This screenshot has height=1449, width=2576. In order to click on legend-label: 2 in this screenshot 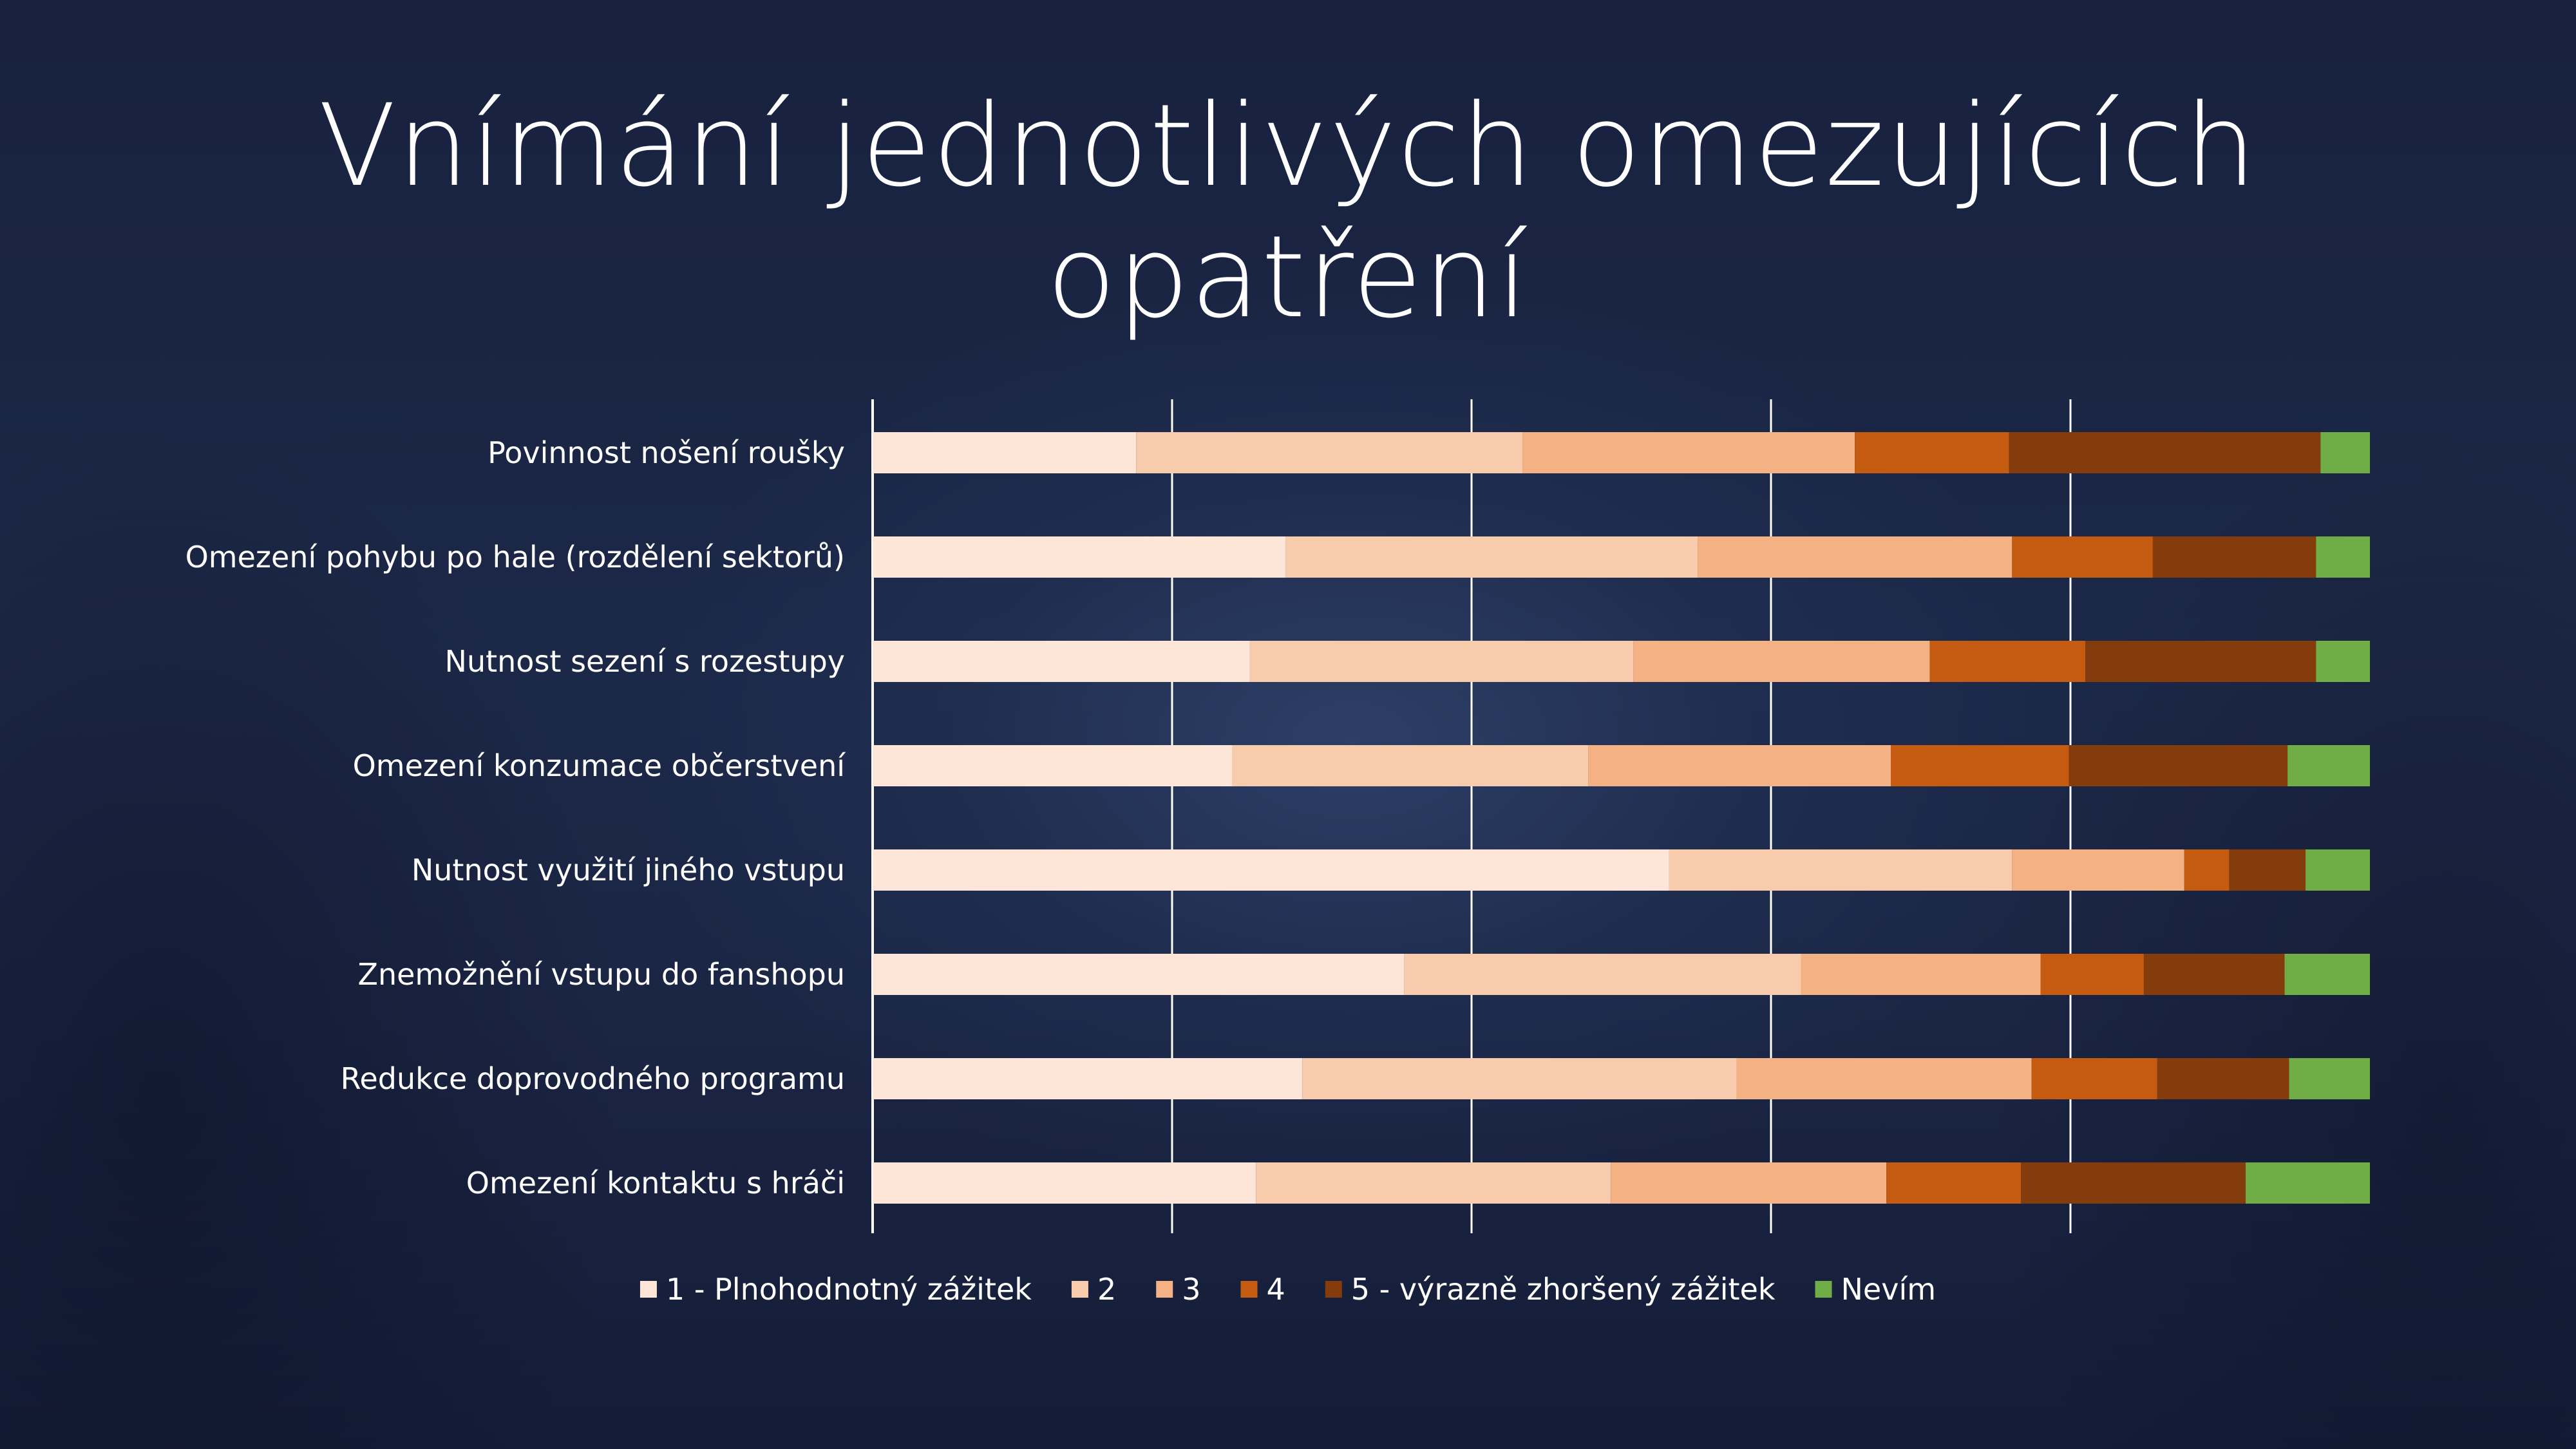, I will do `click(1106, 1289)`.